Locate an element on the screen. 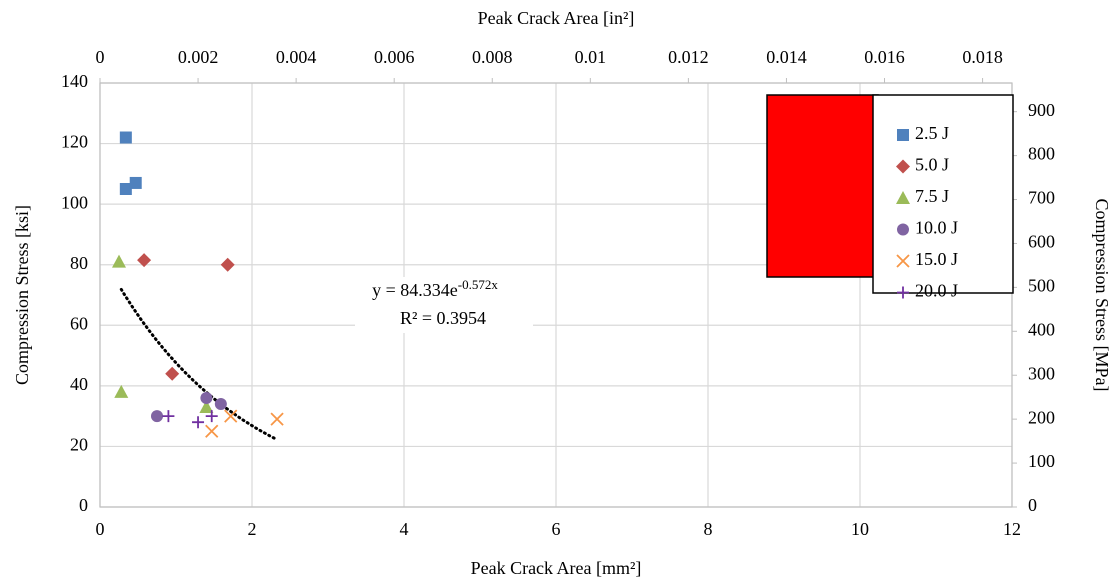 The image size is (1120, 588). y-tick-label: 80 is located at coordinates (79, 263).